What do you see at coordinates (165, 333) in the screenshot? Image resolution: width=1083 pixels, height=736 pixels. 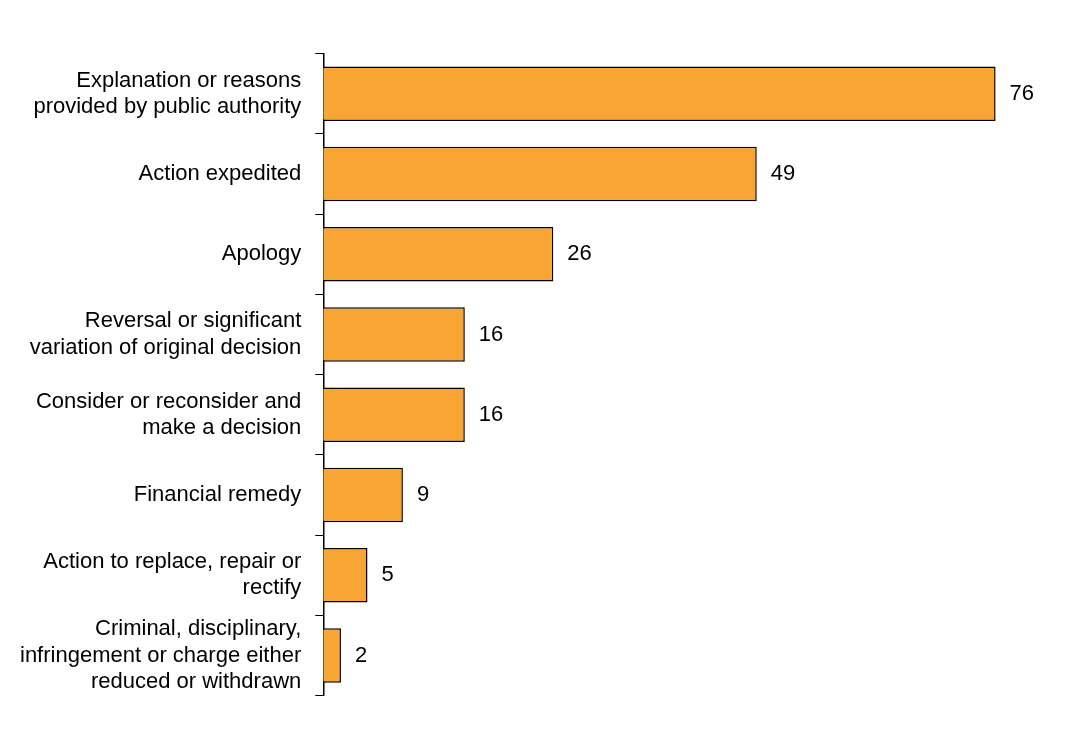 I see `y-tick-label: Reversal or significant variation of original decision` at bounding box center [165, 333].